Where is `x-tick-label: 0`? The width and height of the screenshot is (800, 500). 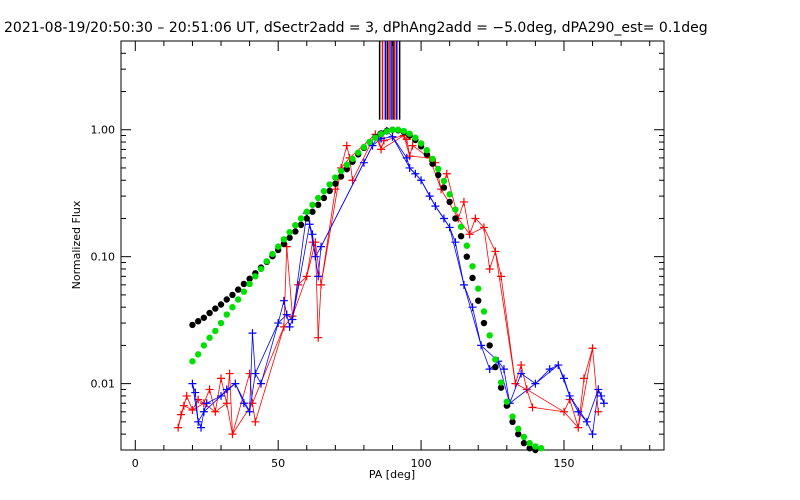
x-tick-label: 0 is located at coordinates (135, 463).